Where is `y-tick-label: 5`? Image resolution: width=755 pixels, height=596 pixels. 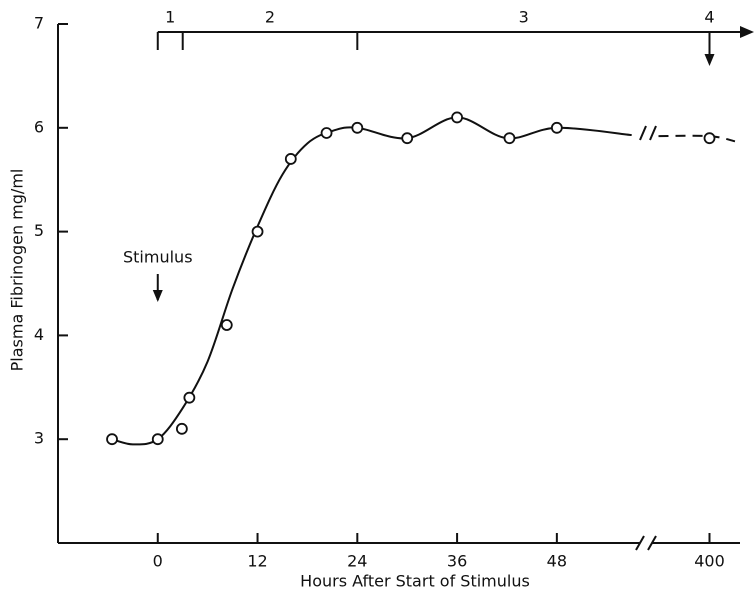 y-tick-label: 5 is located at coordinates (39, 230).